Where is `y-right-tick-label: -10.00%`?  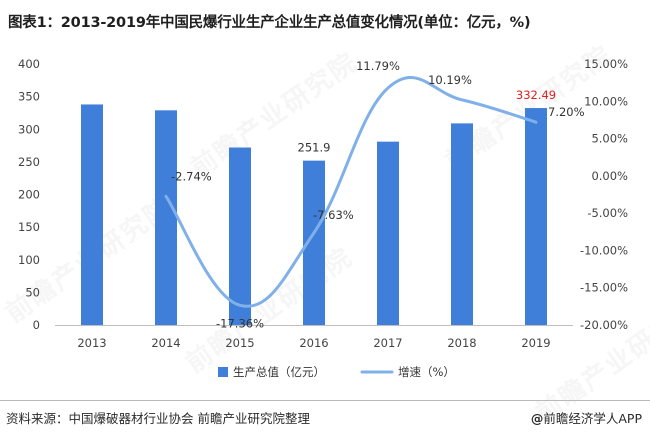 y-right-tick-label: -10.00% is located at coordinates (604, 250).